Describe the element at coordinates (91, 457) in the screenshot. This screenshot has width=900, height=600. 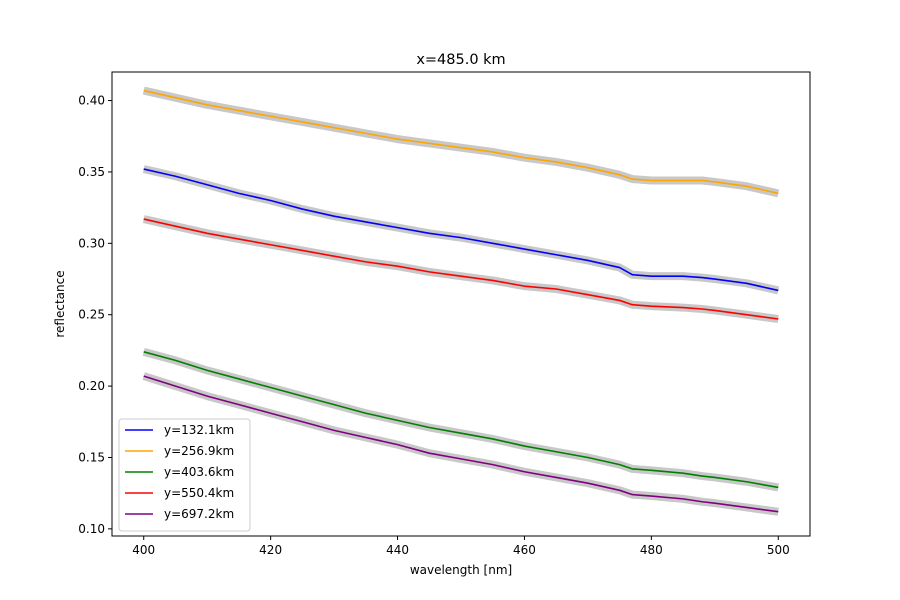
I see `y-tick-label: 0.15` at that location.